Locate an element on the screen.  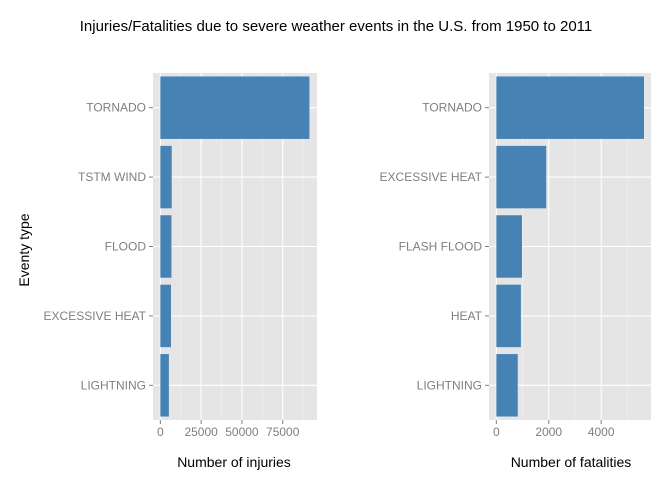
x-axis-label: Number of fatalities is located at coordinates (571, 462).